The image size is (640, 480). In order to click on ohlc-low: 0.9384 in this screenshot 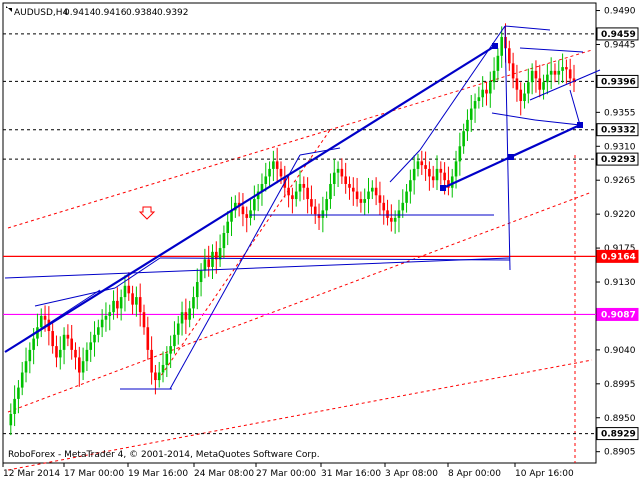, I will do `click(142, 13)`.